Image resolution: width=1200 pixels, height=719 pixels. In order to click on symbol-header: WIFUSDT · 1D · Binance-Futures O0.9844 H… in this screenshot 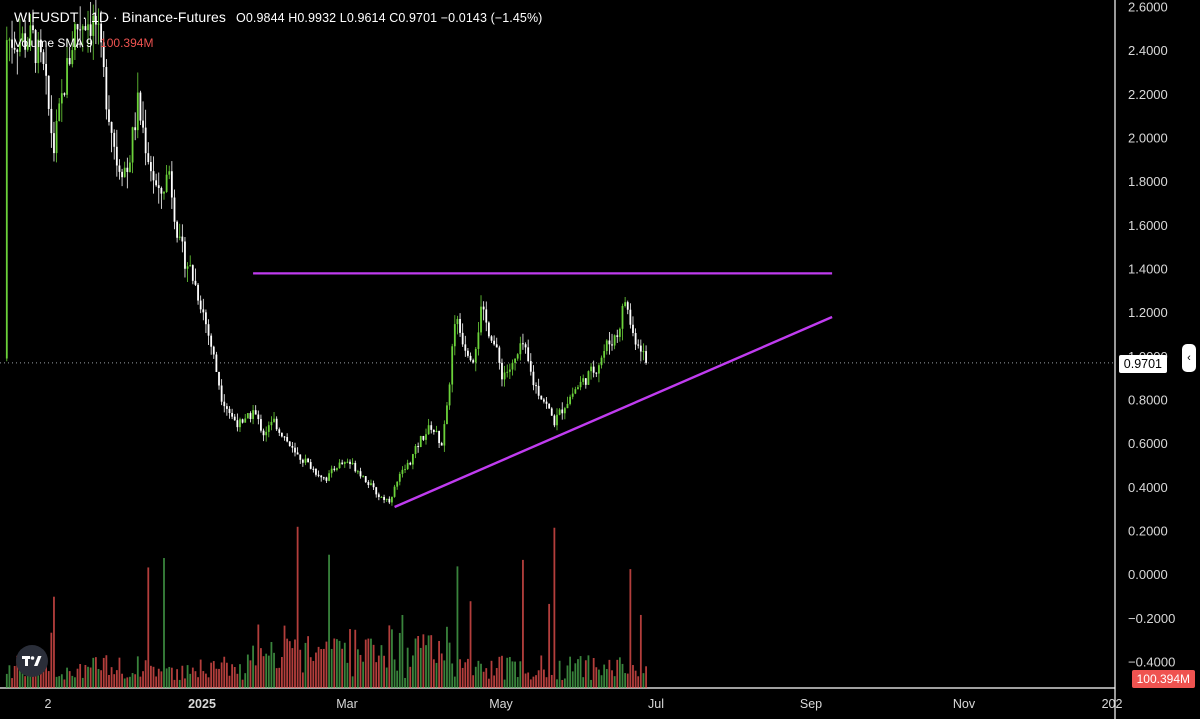, I will do `click(278, 17)`.